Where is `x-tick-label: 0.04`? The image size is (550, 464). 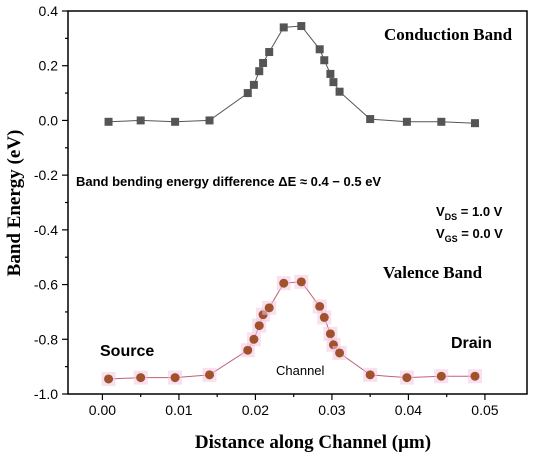 x-tick-label: 0.04 is located at coordinates (408, 410).